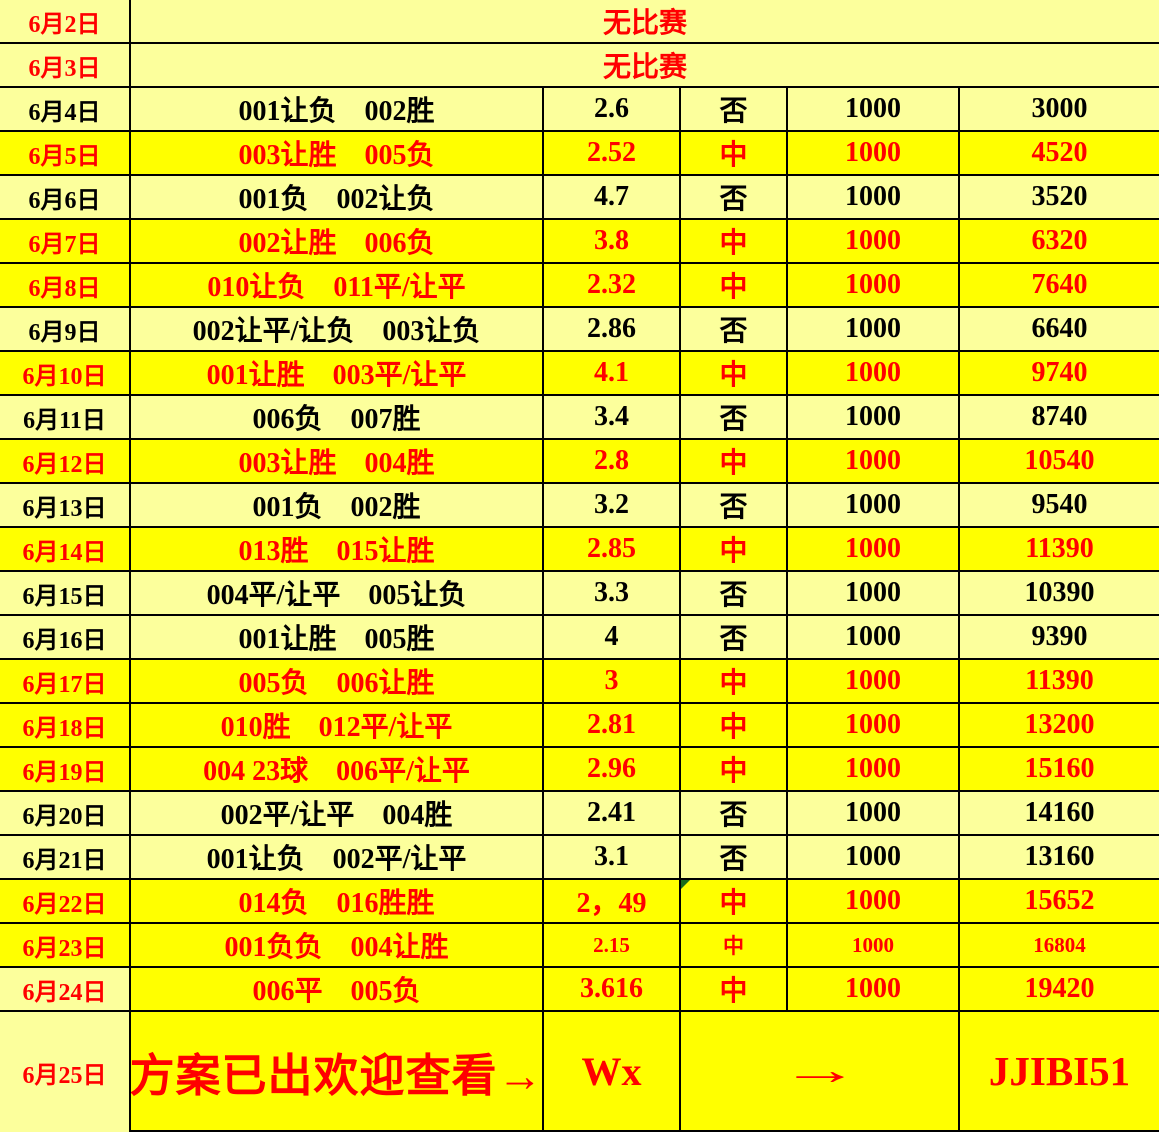  Describe the element at coordinates (337, 506) in the screenshot. I see `picks-cell: 001负 002胜` at that location.